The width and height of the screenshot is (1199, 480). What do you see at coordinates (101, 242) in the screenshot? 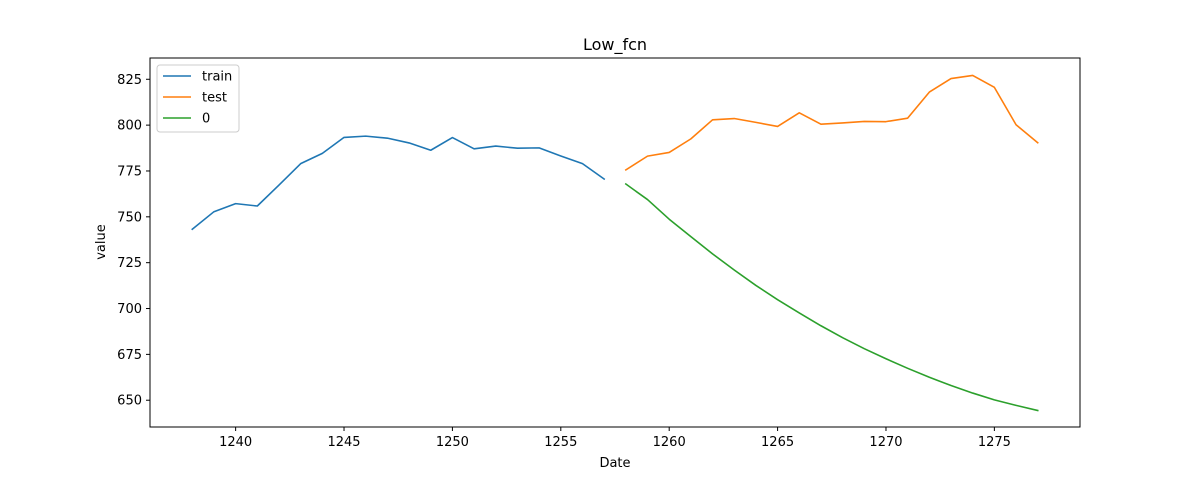
I see `y-axis-label: value` at bounding box center [101, 242].